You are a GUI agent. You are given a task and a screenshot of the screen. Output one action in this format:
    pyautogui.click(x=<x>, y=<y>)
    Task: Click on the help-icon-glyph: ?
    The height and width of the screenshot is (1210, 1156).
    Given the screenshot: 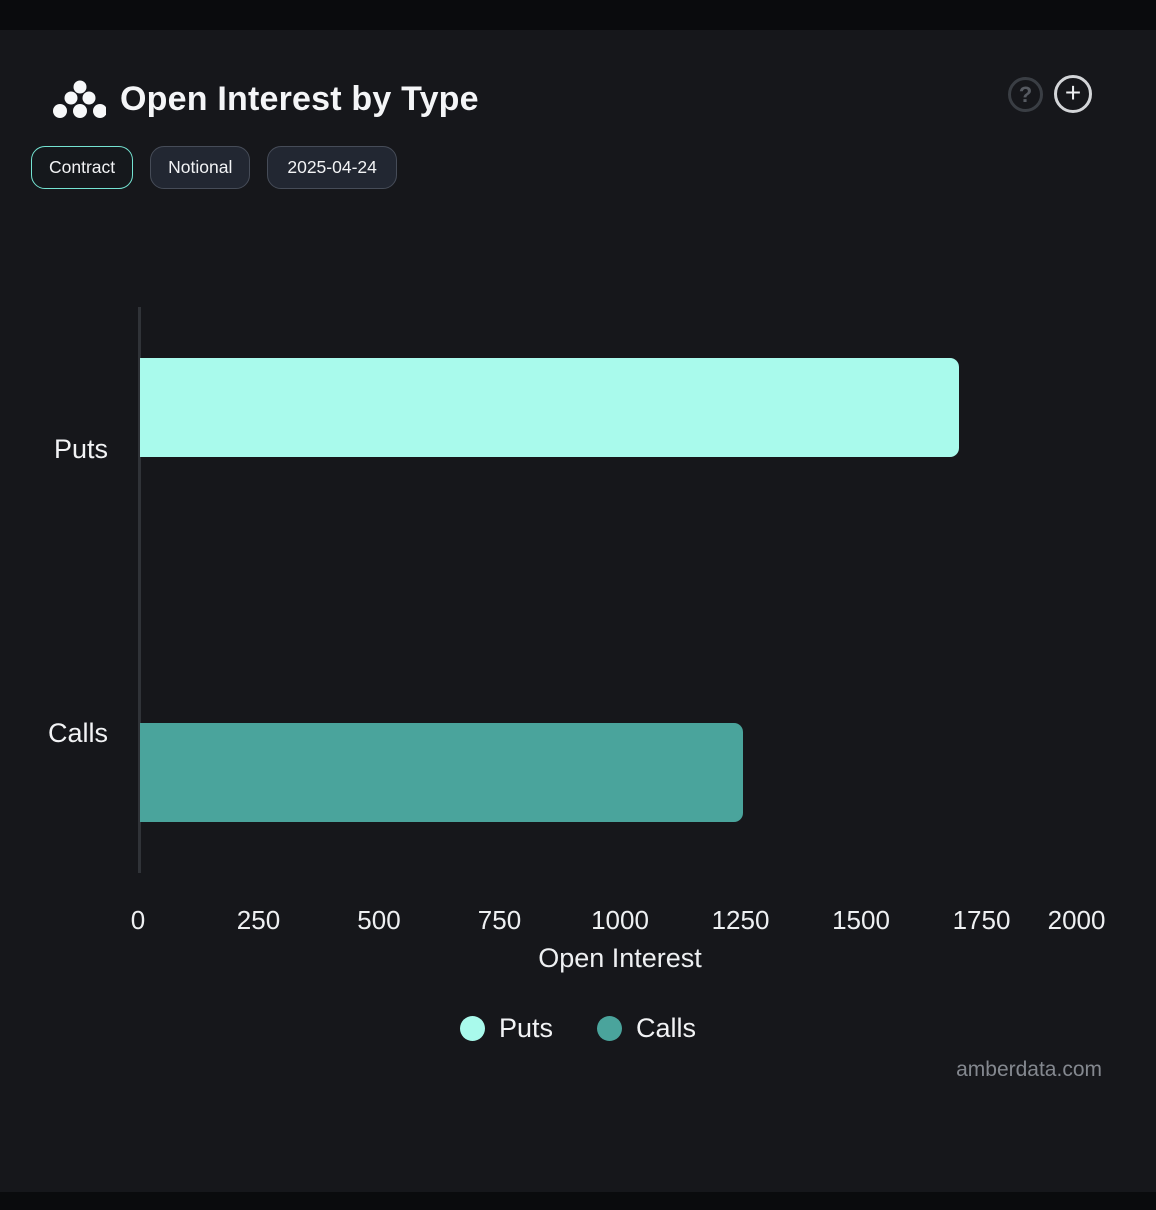 What is the action you would take?
    pyautogui.click(x=1025, y=94)
    